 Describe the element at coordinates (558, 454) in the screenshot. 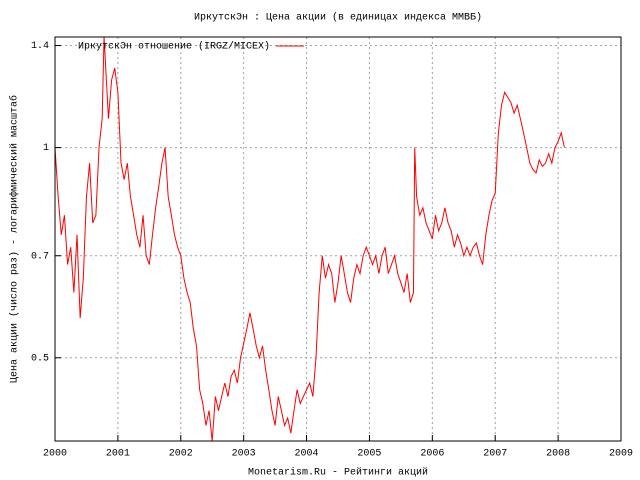

I see `x-tick-label: 2008` at that location.